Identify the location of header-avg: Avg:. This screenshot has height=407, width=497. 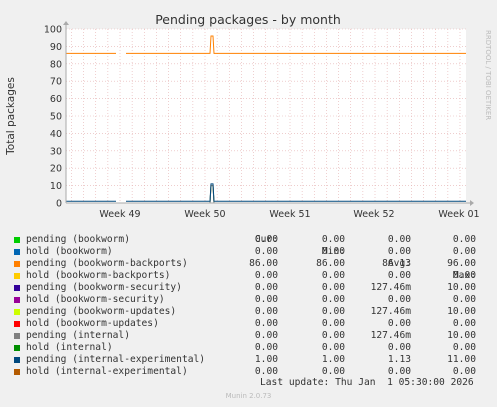
(399, 263).